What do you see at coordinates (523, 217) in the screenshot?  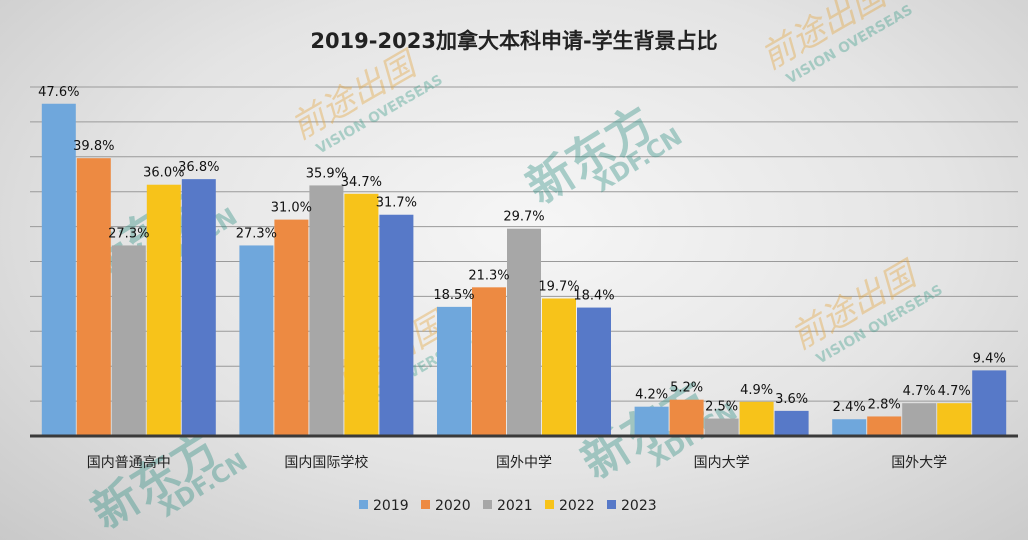 I see `data-label: 29.7%` at bounding box center [523, 217].